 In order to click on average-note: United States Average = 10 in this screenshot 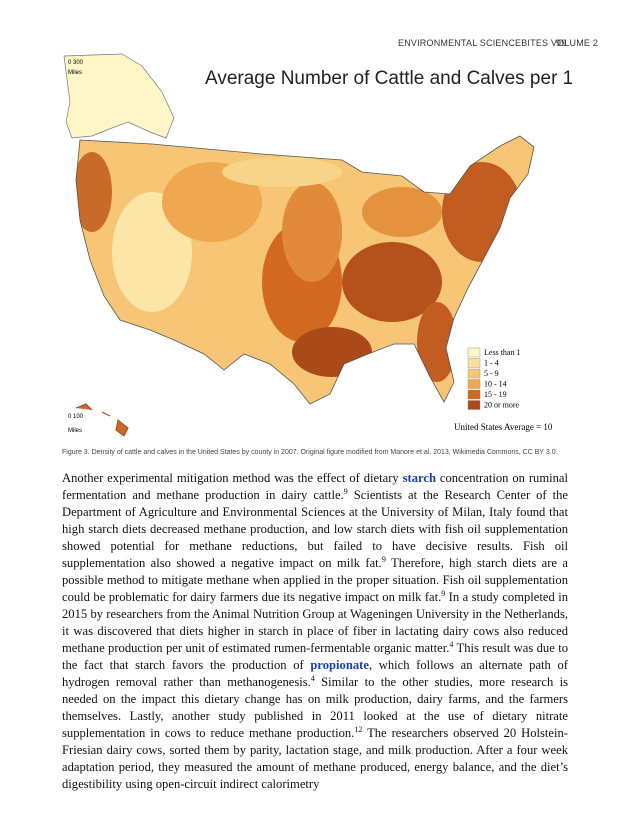, I will do `click(503, 427)`.